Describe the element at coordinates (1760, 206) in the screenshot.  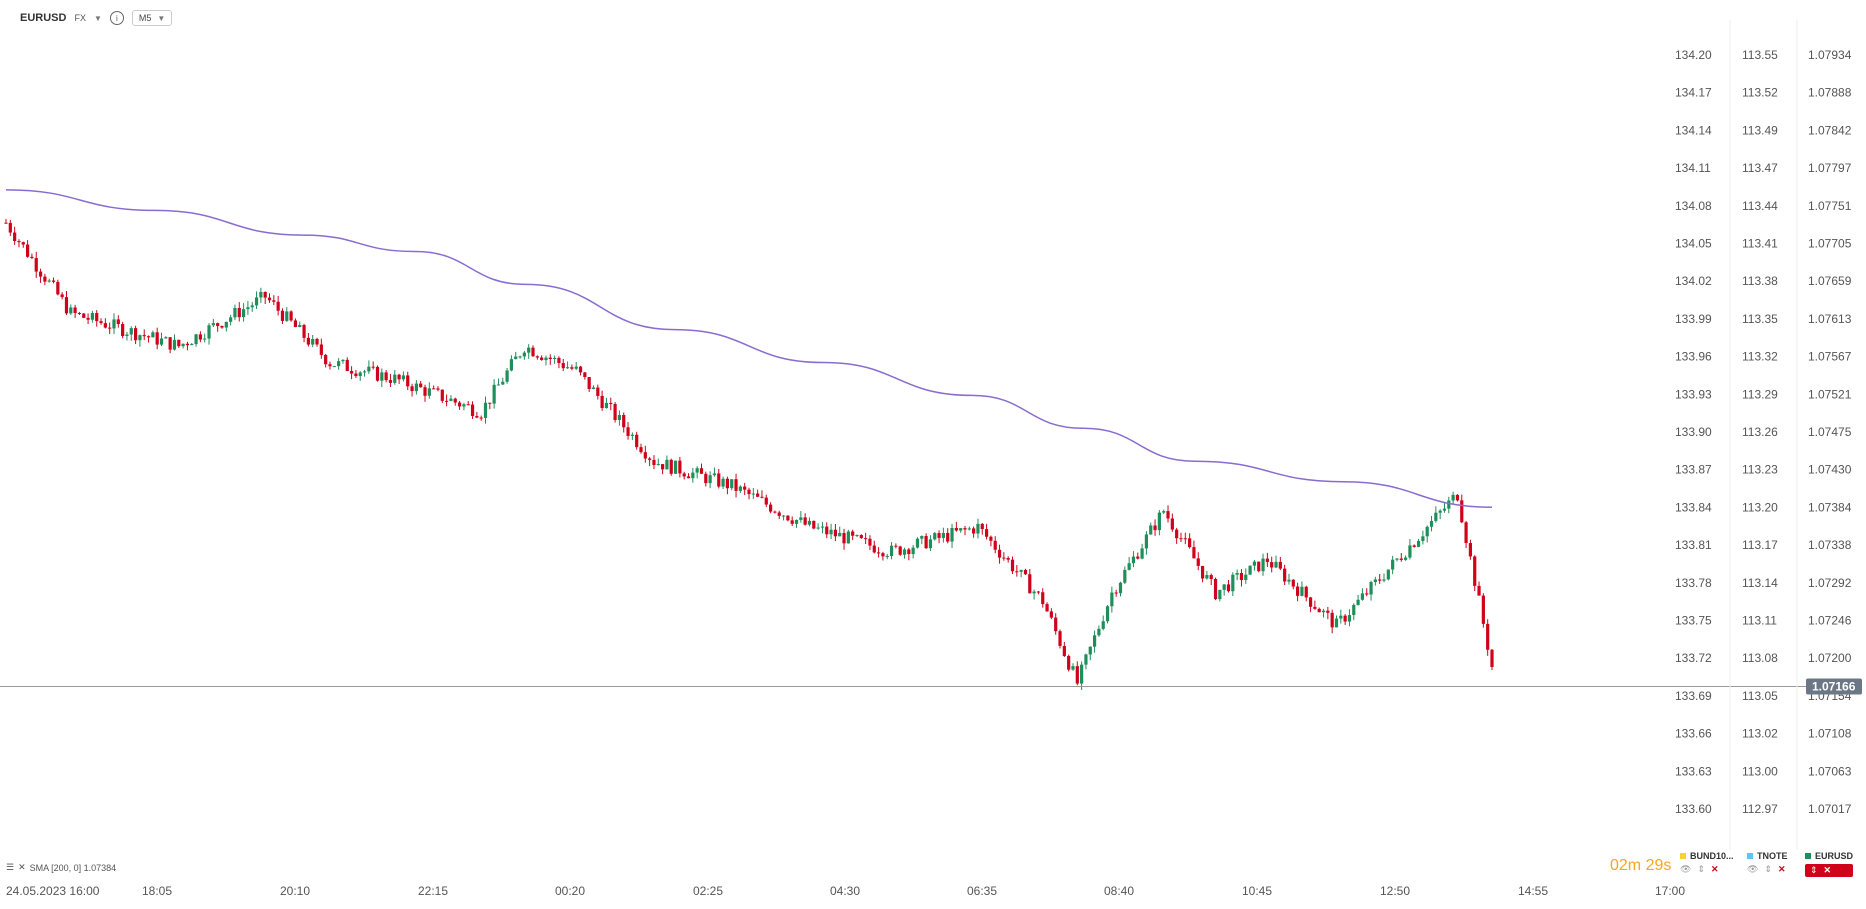
I see `y-tick-label: 113.44` at that location.